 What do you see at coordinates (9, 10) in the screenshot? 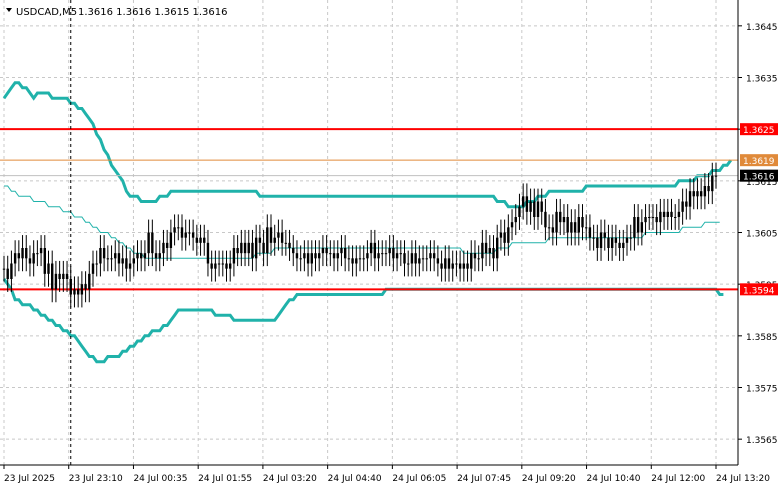
I see `triangle-down-icon` at bounding box center [9, 10].